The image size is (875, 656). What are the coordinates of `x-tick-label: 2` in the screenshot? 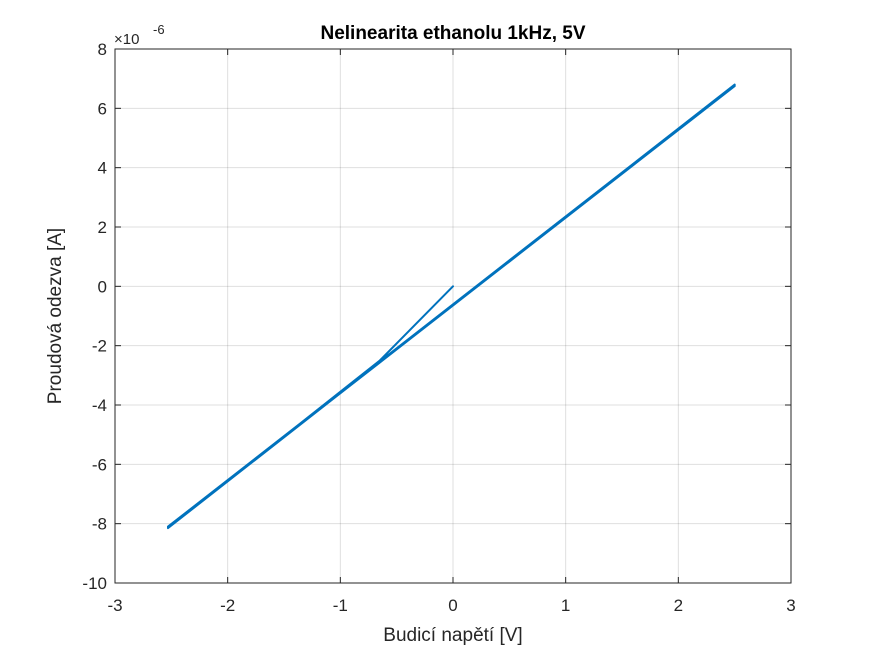 It's located at (678, 605).